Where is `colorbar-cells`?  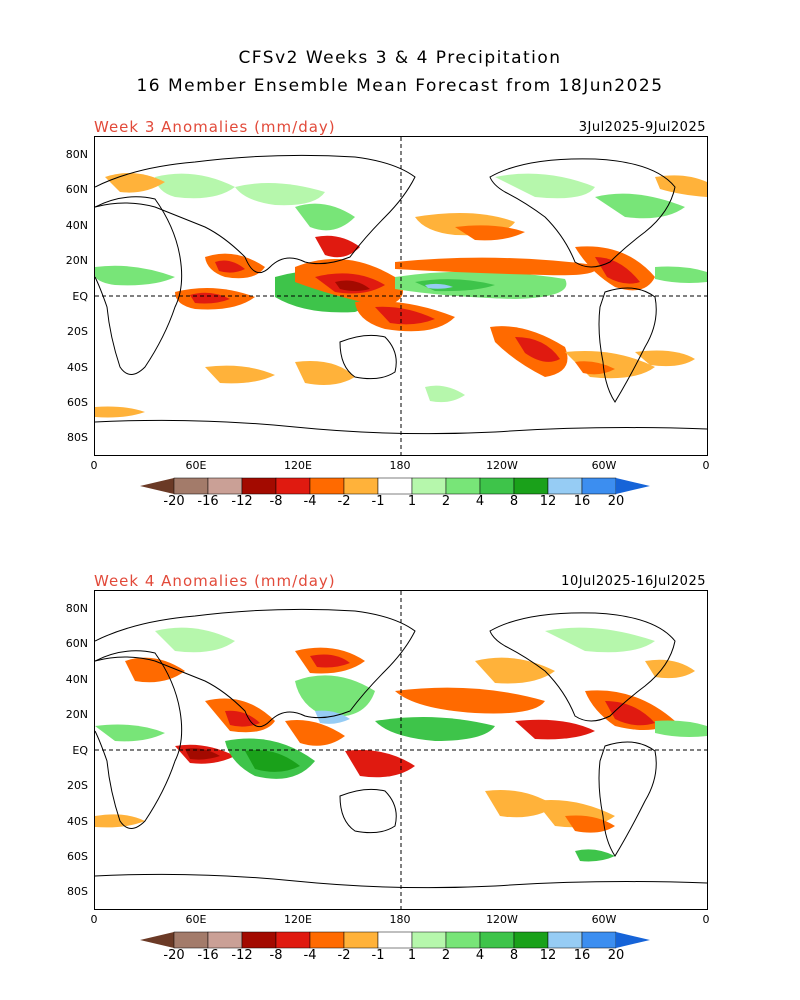
colorbar-cells is located at coordinates (395, 486).